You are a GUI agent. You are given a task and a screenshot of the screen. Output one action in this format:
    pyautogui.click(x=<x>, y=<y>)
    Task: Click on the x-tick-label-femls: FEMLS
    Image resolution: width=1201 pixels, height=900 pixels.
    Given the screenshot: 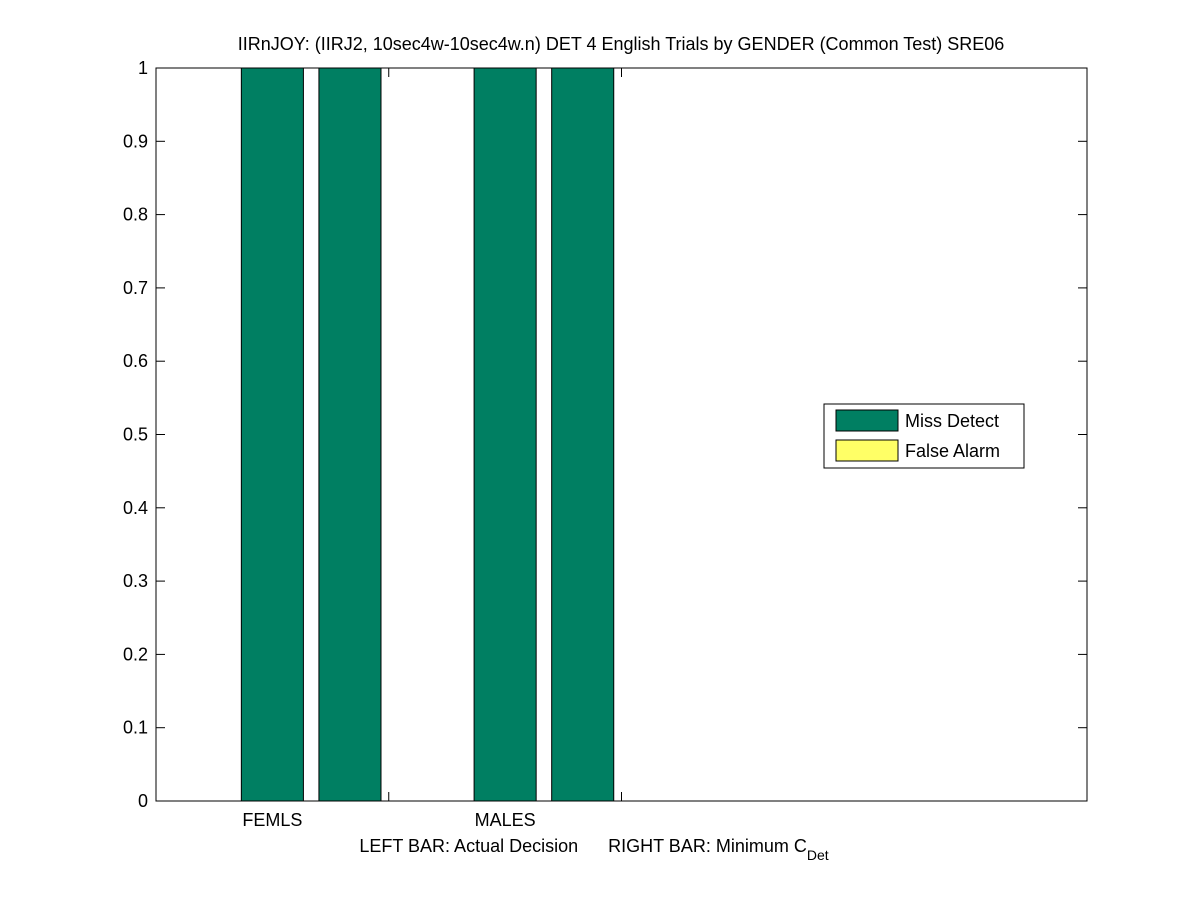 What is the action you would take?
    pyautogui.click(x=272, y=820)
    